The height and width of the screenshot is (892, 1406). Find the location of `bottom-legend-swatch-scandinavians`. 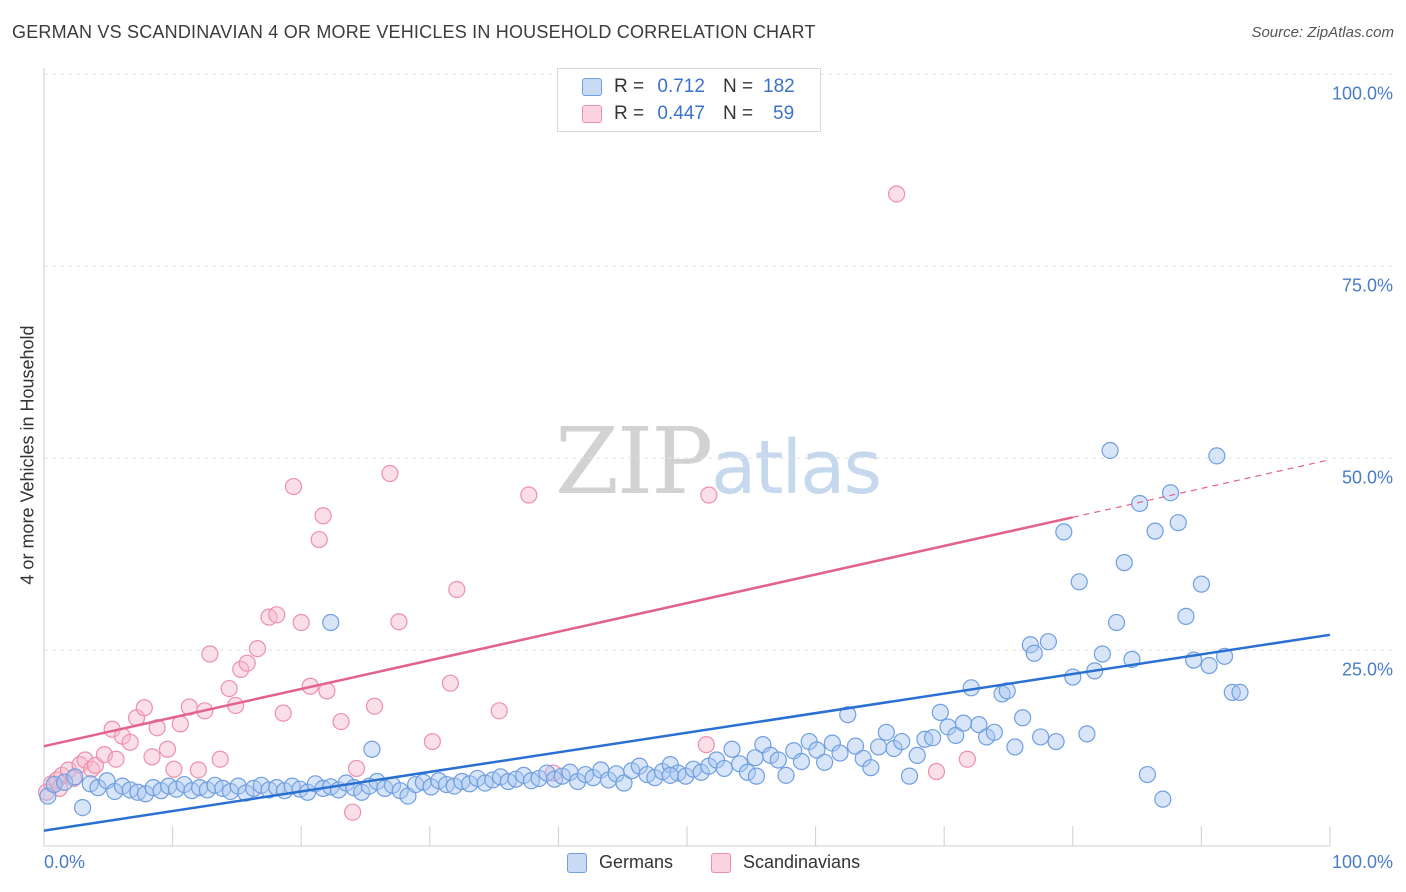

bottom-legend-swatch-scandinavians is located at coordinates (721, 862).